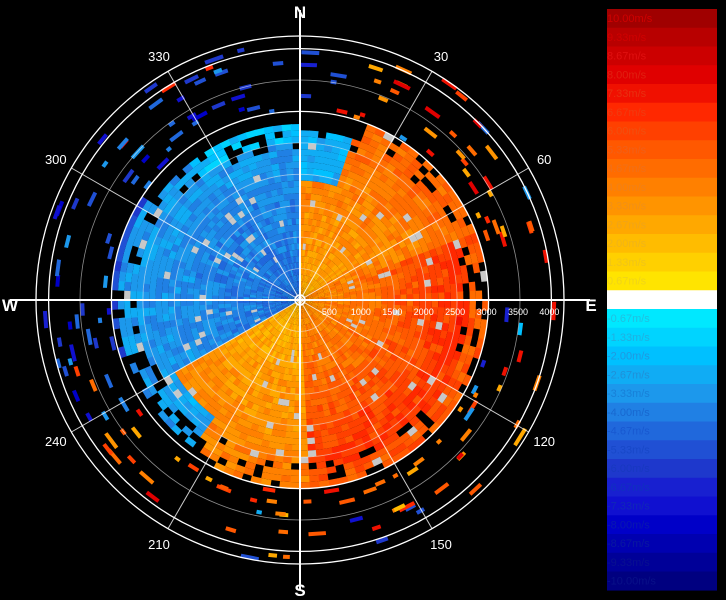 The image size is (726, 600). What do you see at coordinates (628, 525) in the screenshot?
I see `legend-label: -8.00m/s` at bounding box center [628, 525].